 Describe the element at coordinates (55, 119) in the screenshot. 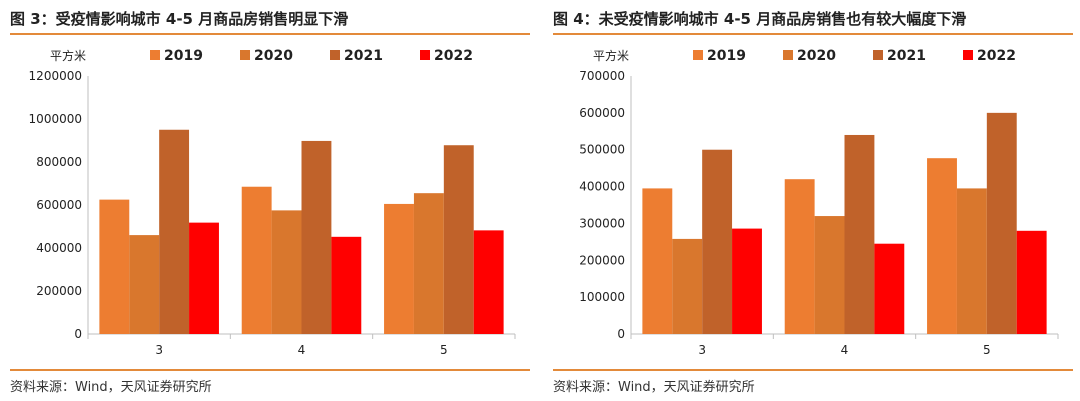

I see `y-tick-label: 1000000` at that location.